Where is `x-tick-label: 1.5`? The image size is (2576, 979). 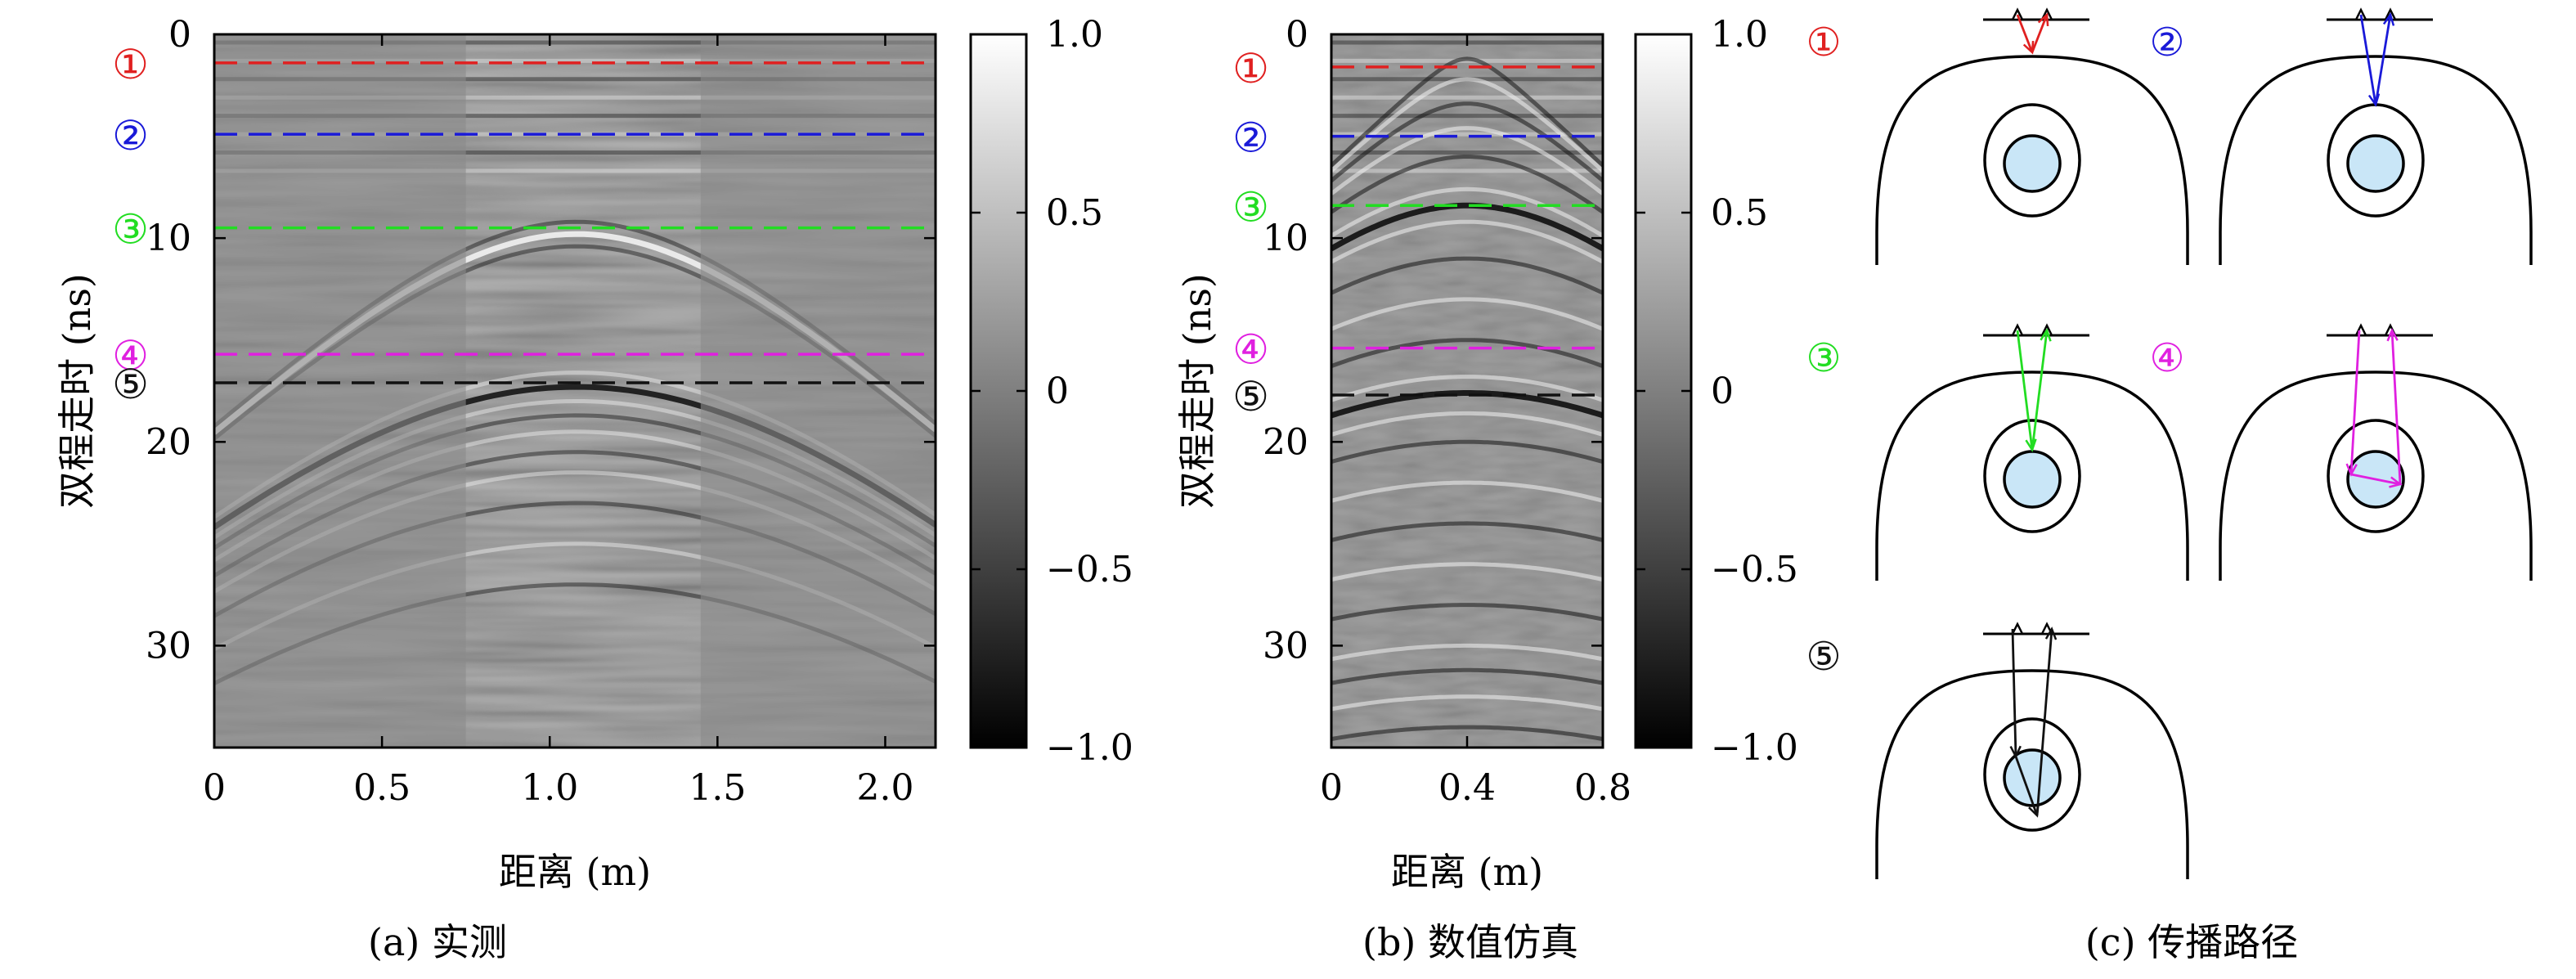
x-tick-label: 1.5 is located at coordinates (718, 788).